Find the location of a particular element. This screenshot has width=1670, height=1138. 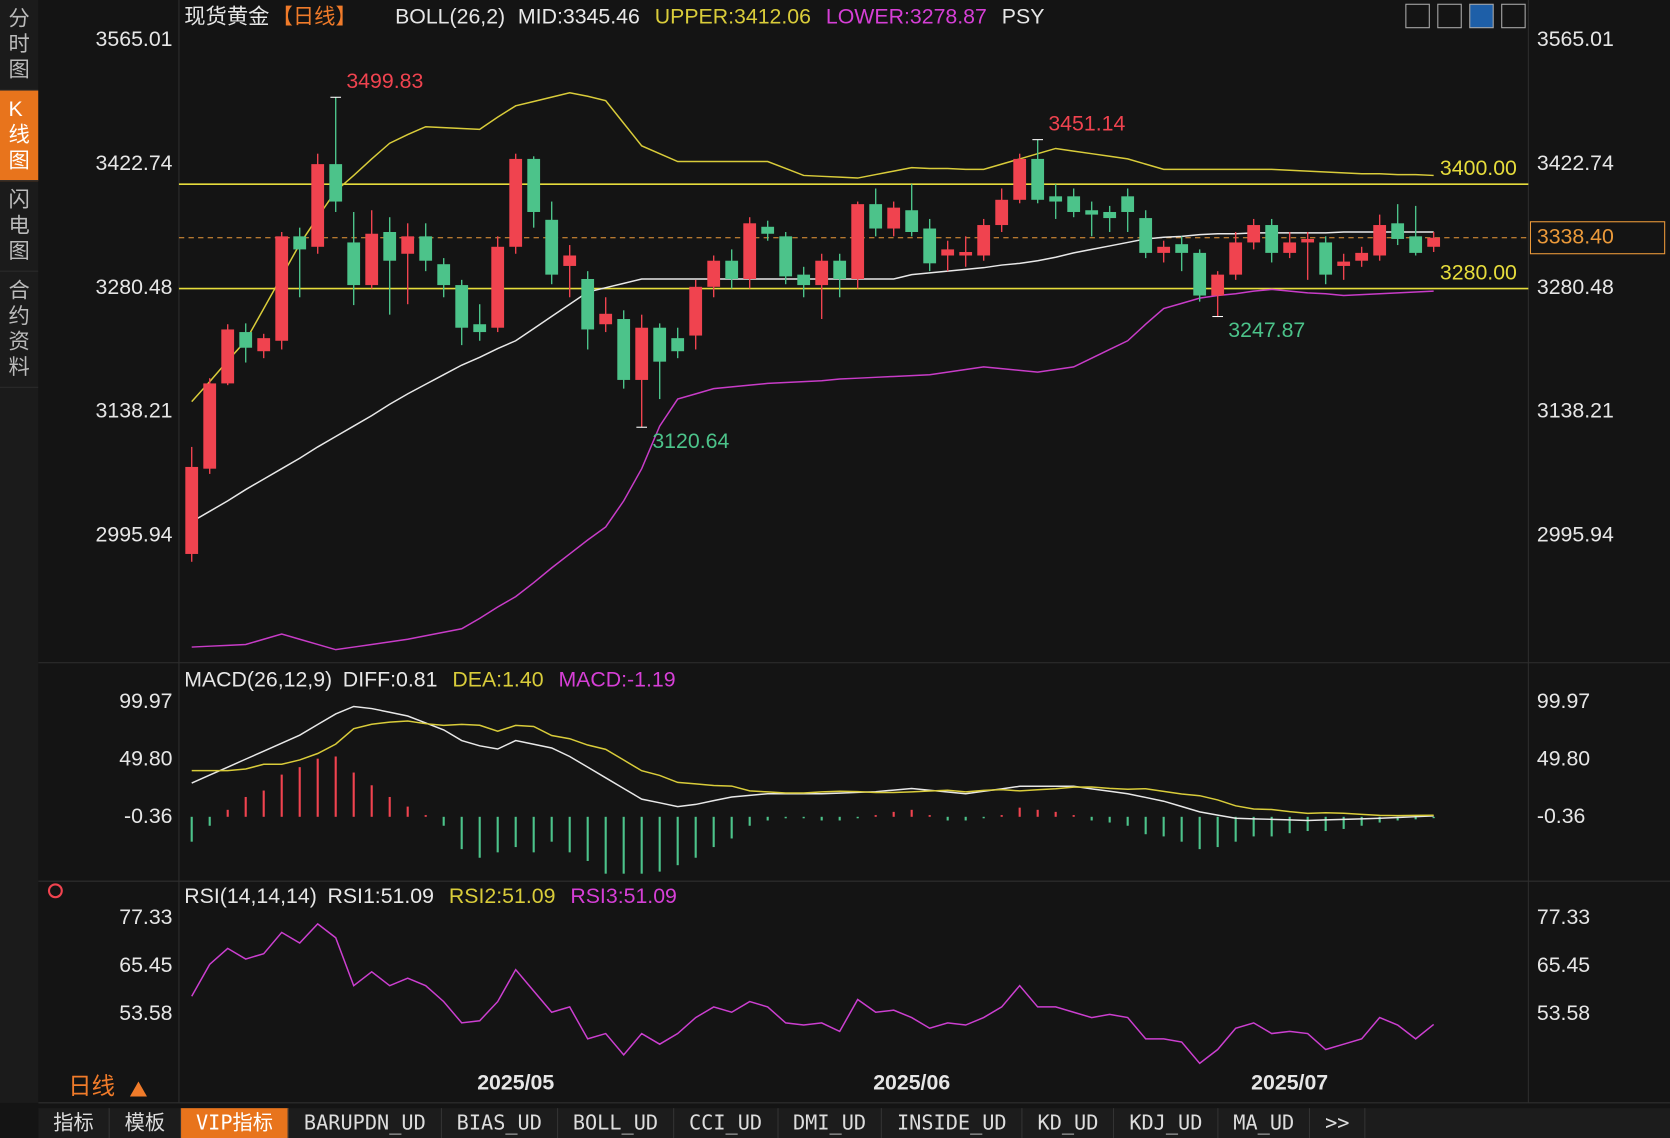

indicator-tab: 模板 is located at coordinates (146, 1123).